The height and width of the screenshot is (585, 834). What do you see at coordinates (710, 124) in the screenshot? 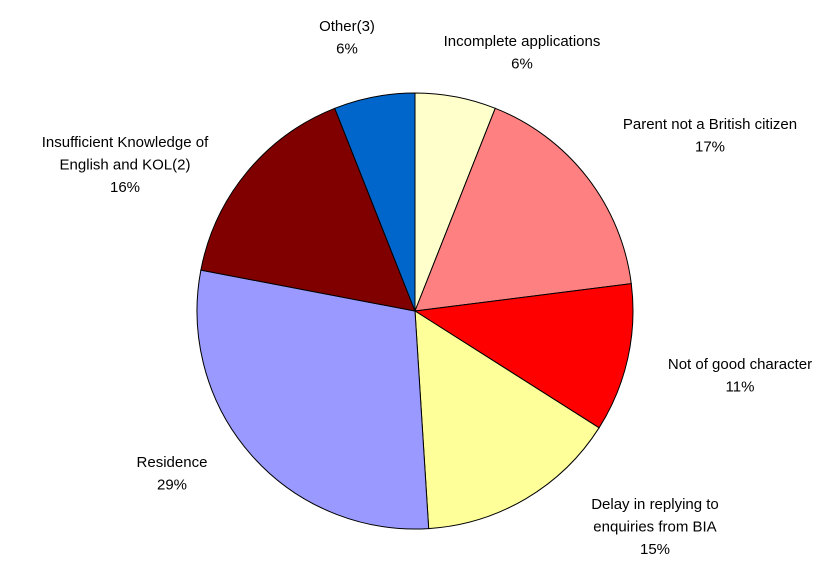
I see `slice-label: Parent not a British citizen` at bounding box center [710, 124].